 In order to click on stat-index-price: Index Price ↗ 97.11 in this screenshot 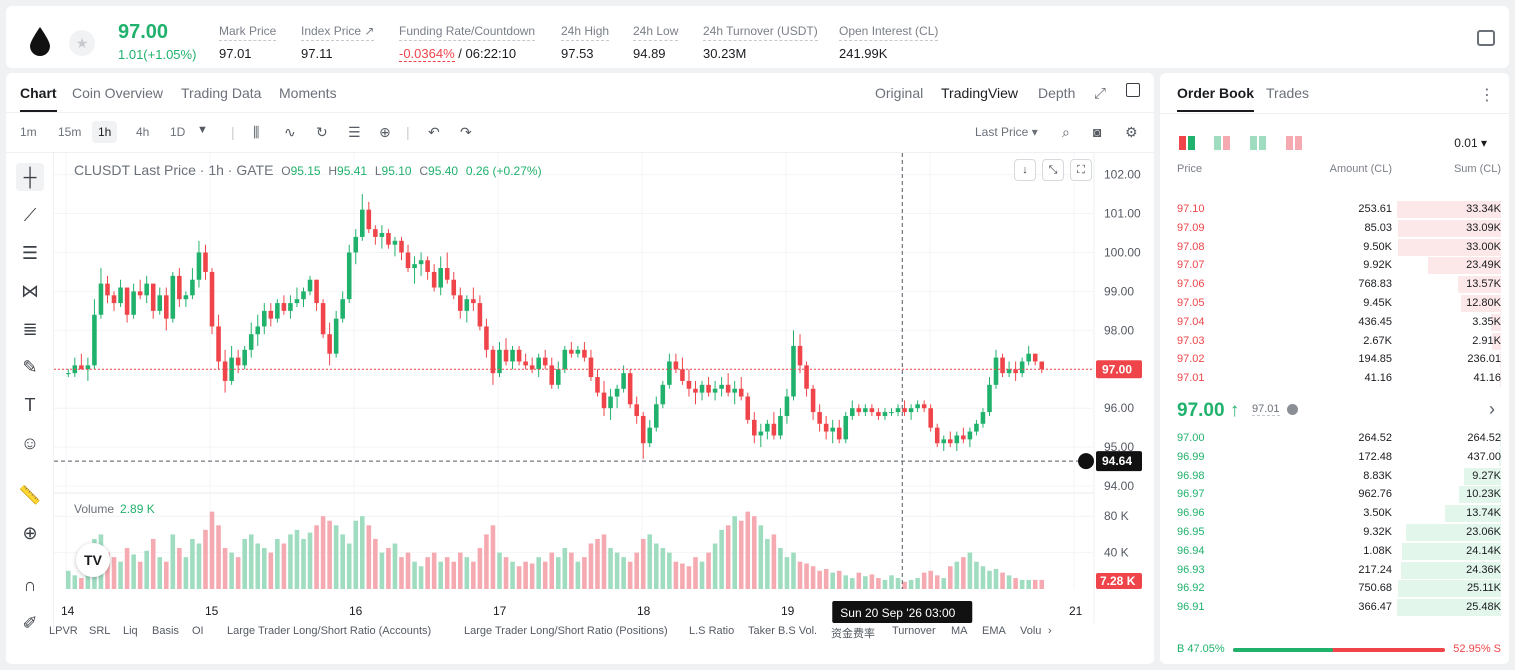, I will do `click(338, 42)`.